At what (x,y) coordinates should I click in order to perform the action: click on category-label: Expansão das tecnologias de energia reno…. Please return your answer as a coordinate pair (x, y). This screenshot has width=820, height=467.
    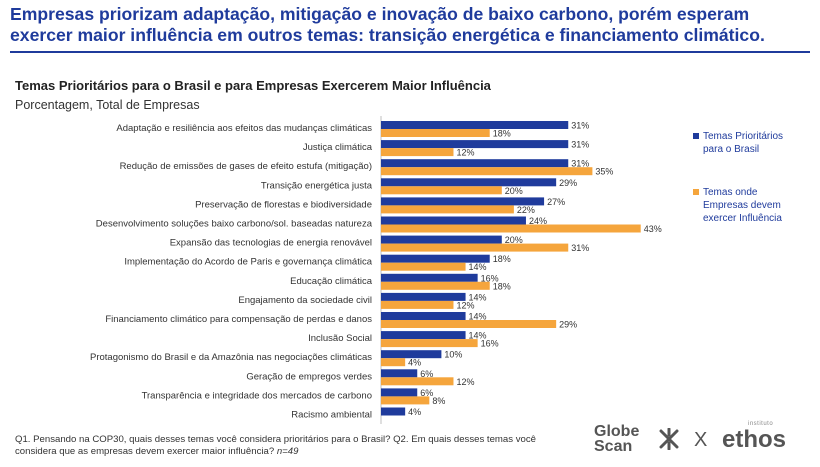
    Looking at the image, I should click on (271, 243).